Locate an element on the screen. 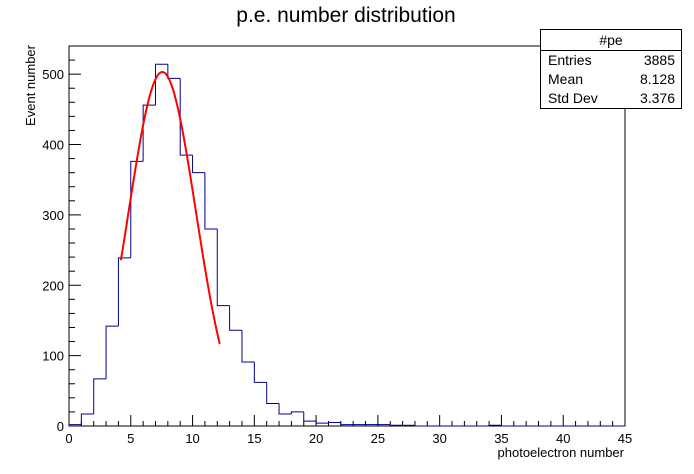 This screenshot has width=694, height=474. y-tick-label: 300 is located at coordinates (53, 215).